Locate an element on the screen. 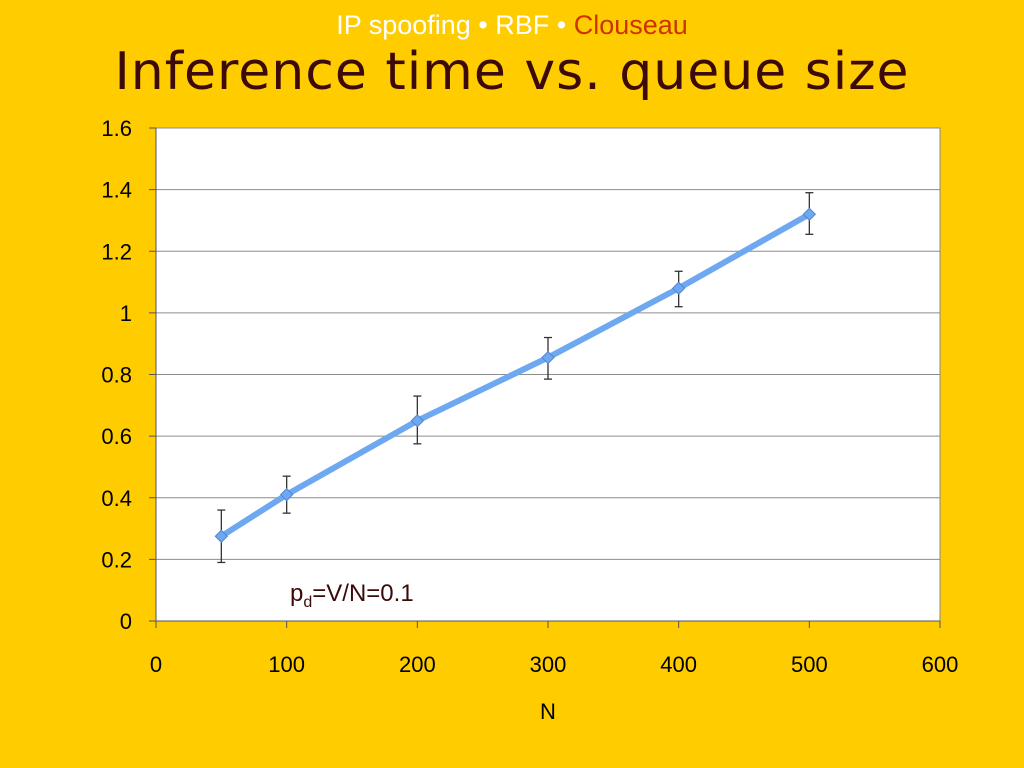  x-tick-label: 600 is located at coordinates (940, 664).